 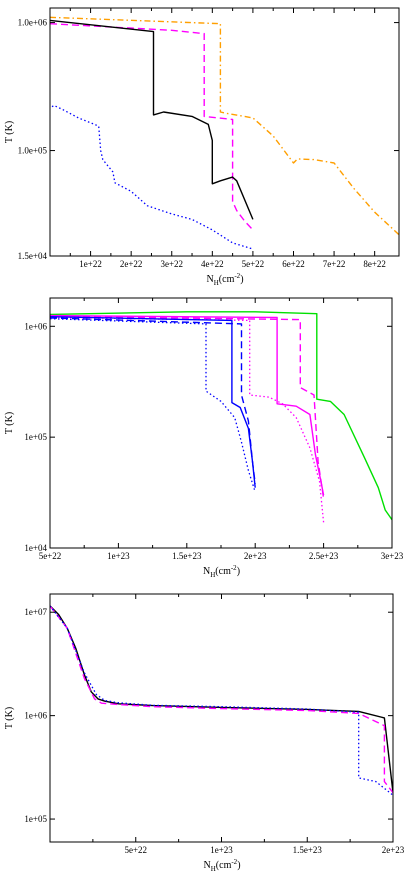 I want to click on x-tick-label: 1e+22, so click(x=90, y=264).